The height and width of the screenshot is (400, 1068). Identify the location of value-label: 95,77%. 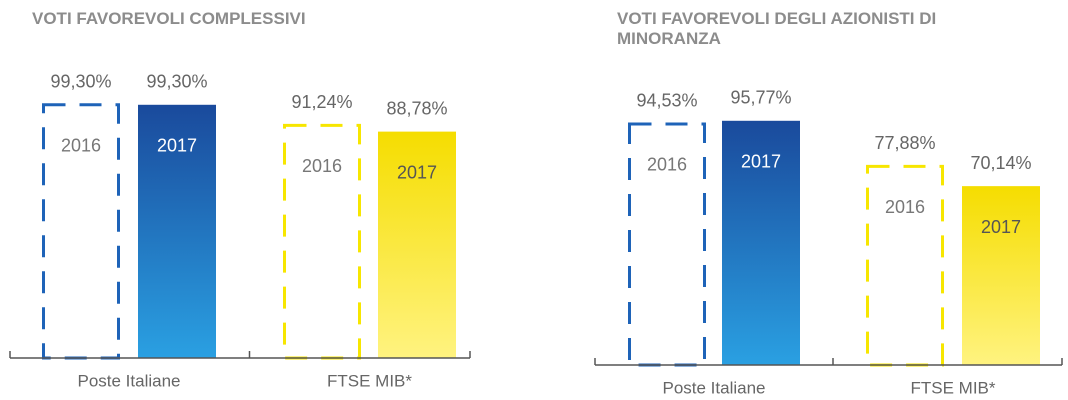
(760, 98).